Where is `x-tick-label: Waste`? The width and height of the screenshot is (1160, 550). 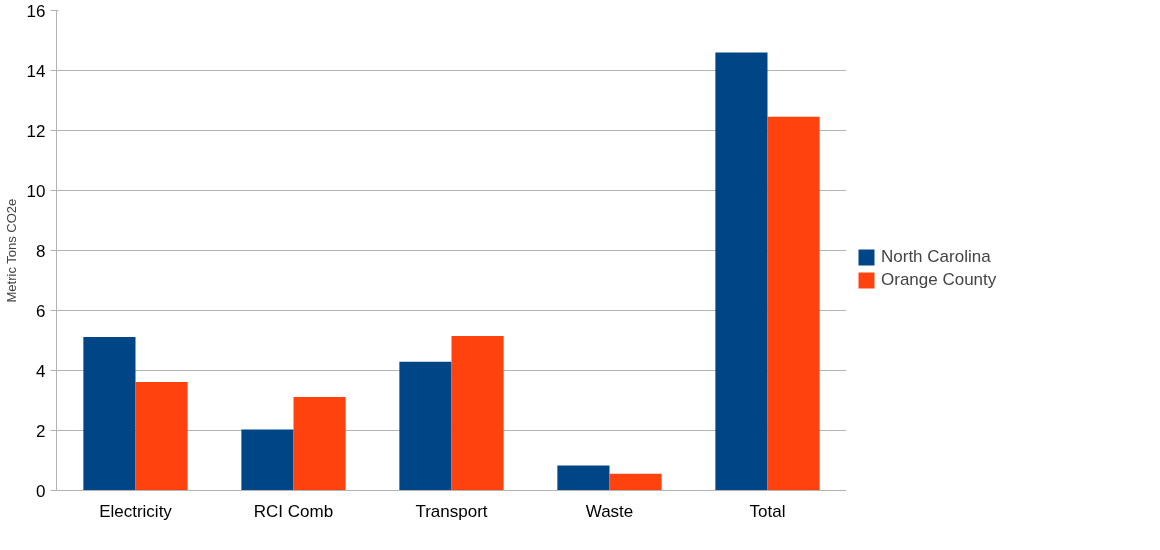 x-tick-label: Waste is located at coordinates (609, 511).